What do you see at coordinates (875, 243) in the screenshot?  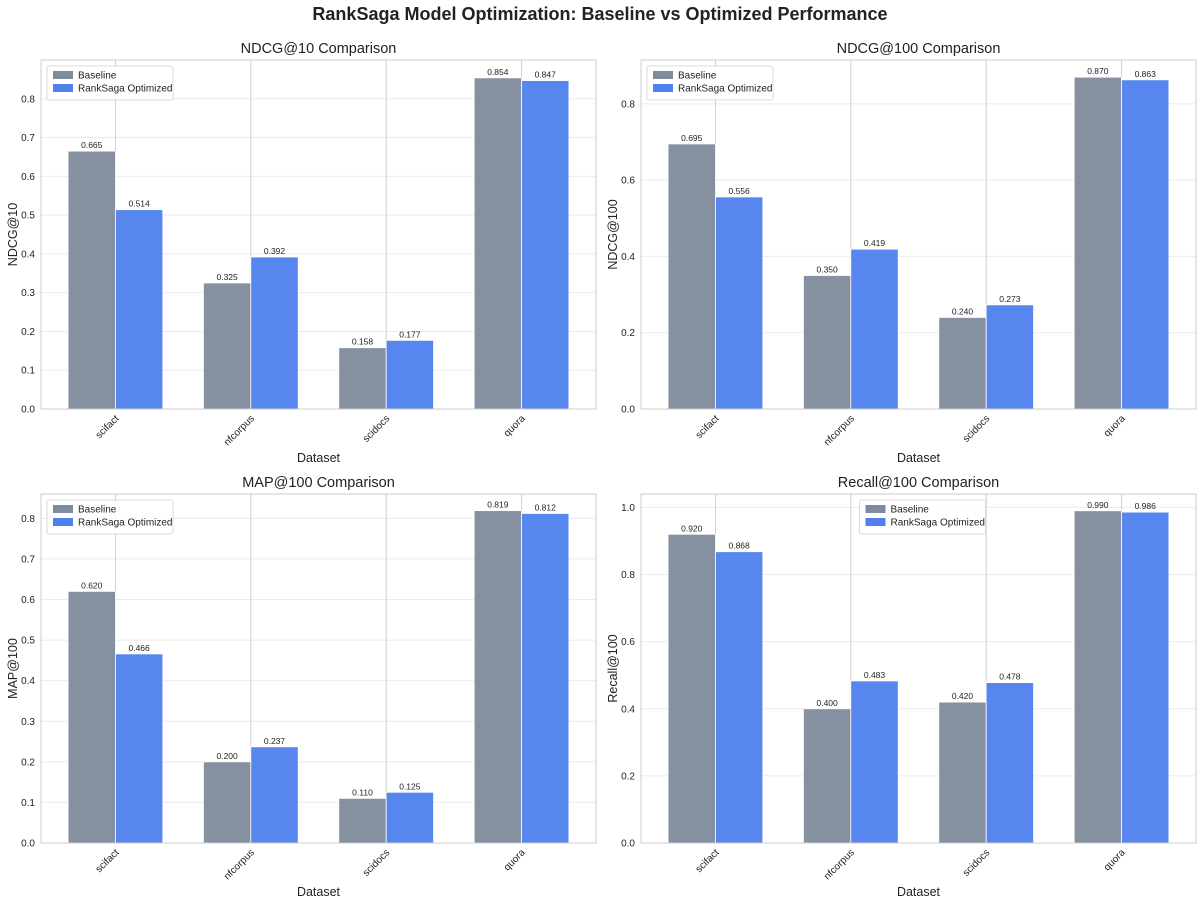 I see `value-label: 0.419` at bounding box center [875, 243].